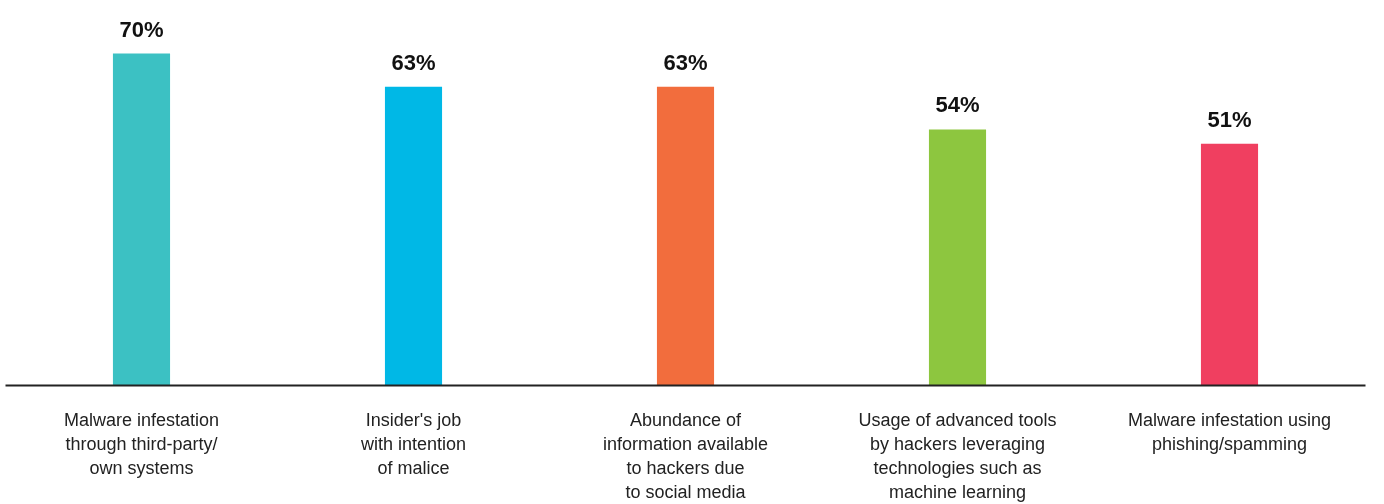 The width and height of the screenshot is (1384, 504). I want to click on data-label: 54%, so click(957, 105).